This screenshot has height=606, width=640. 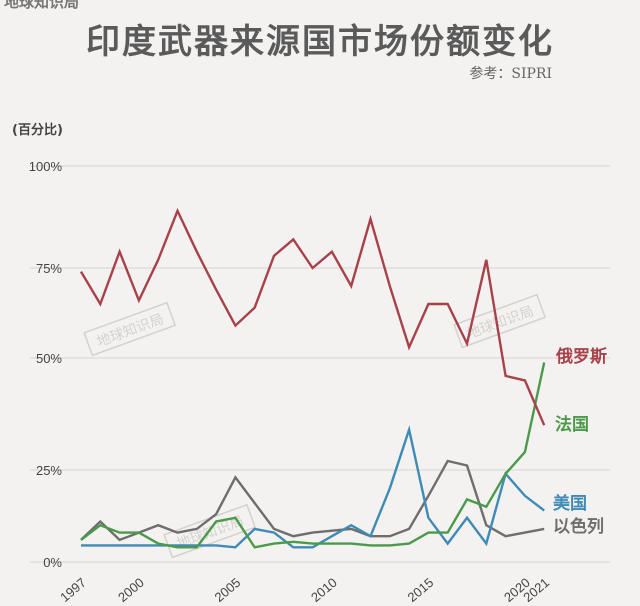 I want to click on y-tick-label: 50%, so click(x=49, y=358).